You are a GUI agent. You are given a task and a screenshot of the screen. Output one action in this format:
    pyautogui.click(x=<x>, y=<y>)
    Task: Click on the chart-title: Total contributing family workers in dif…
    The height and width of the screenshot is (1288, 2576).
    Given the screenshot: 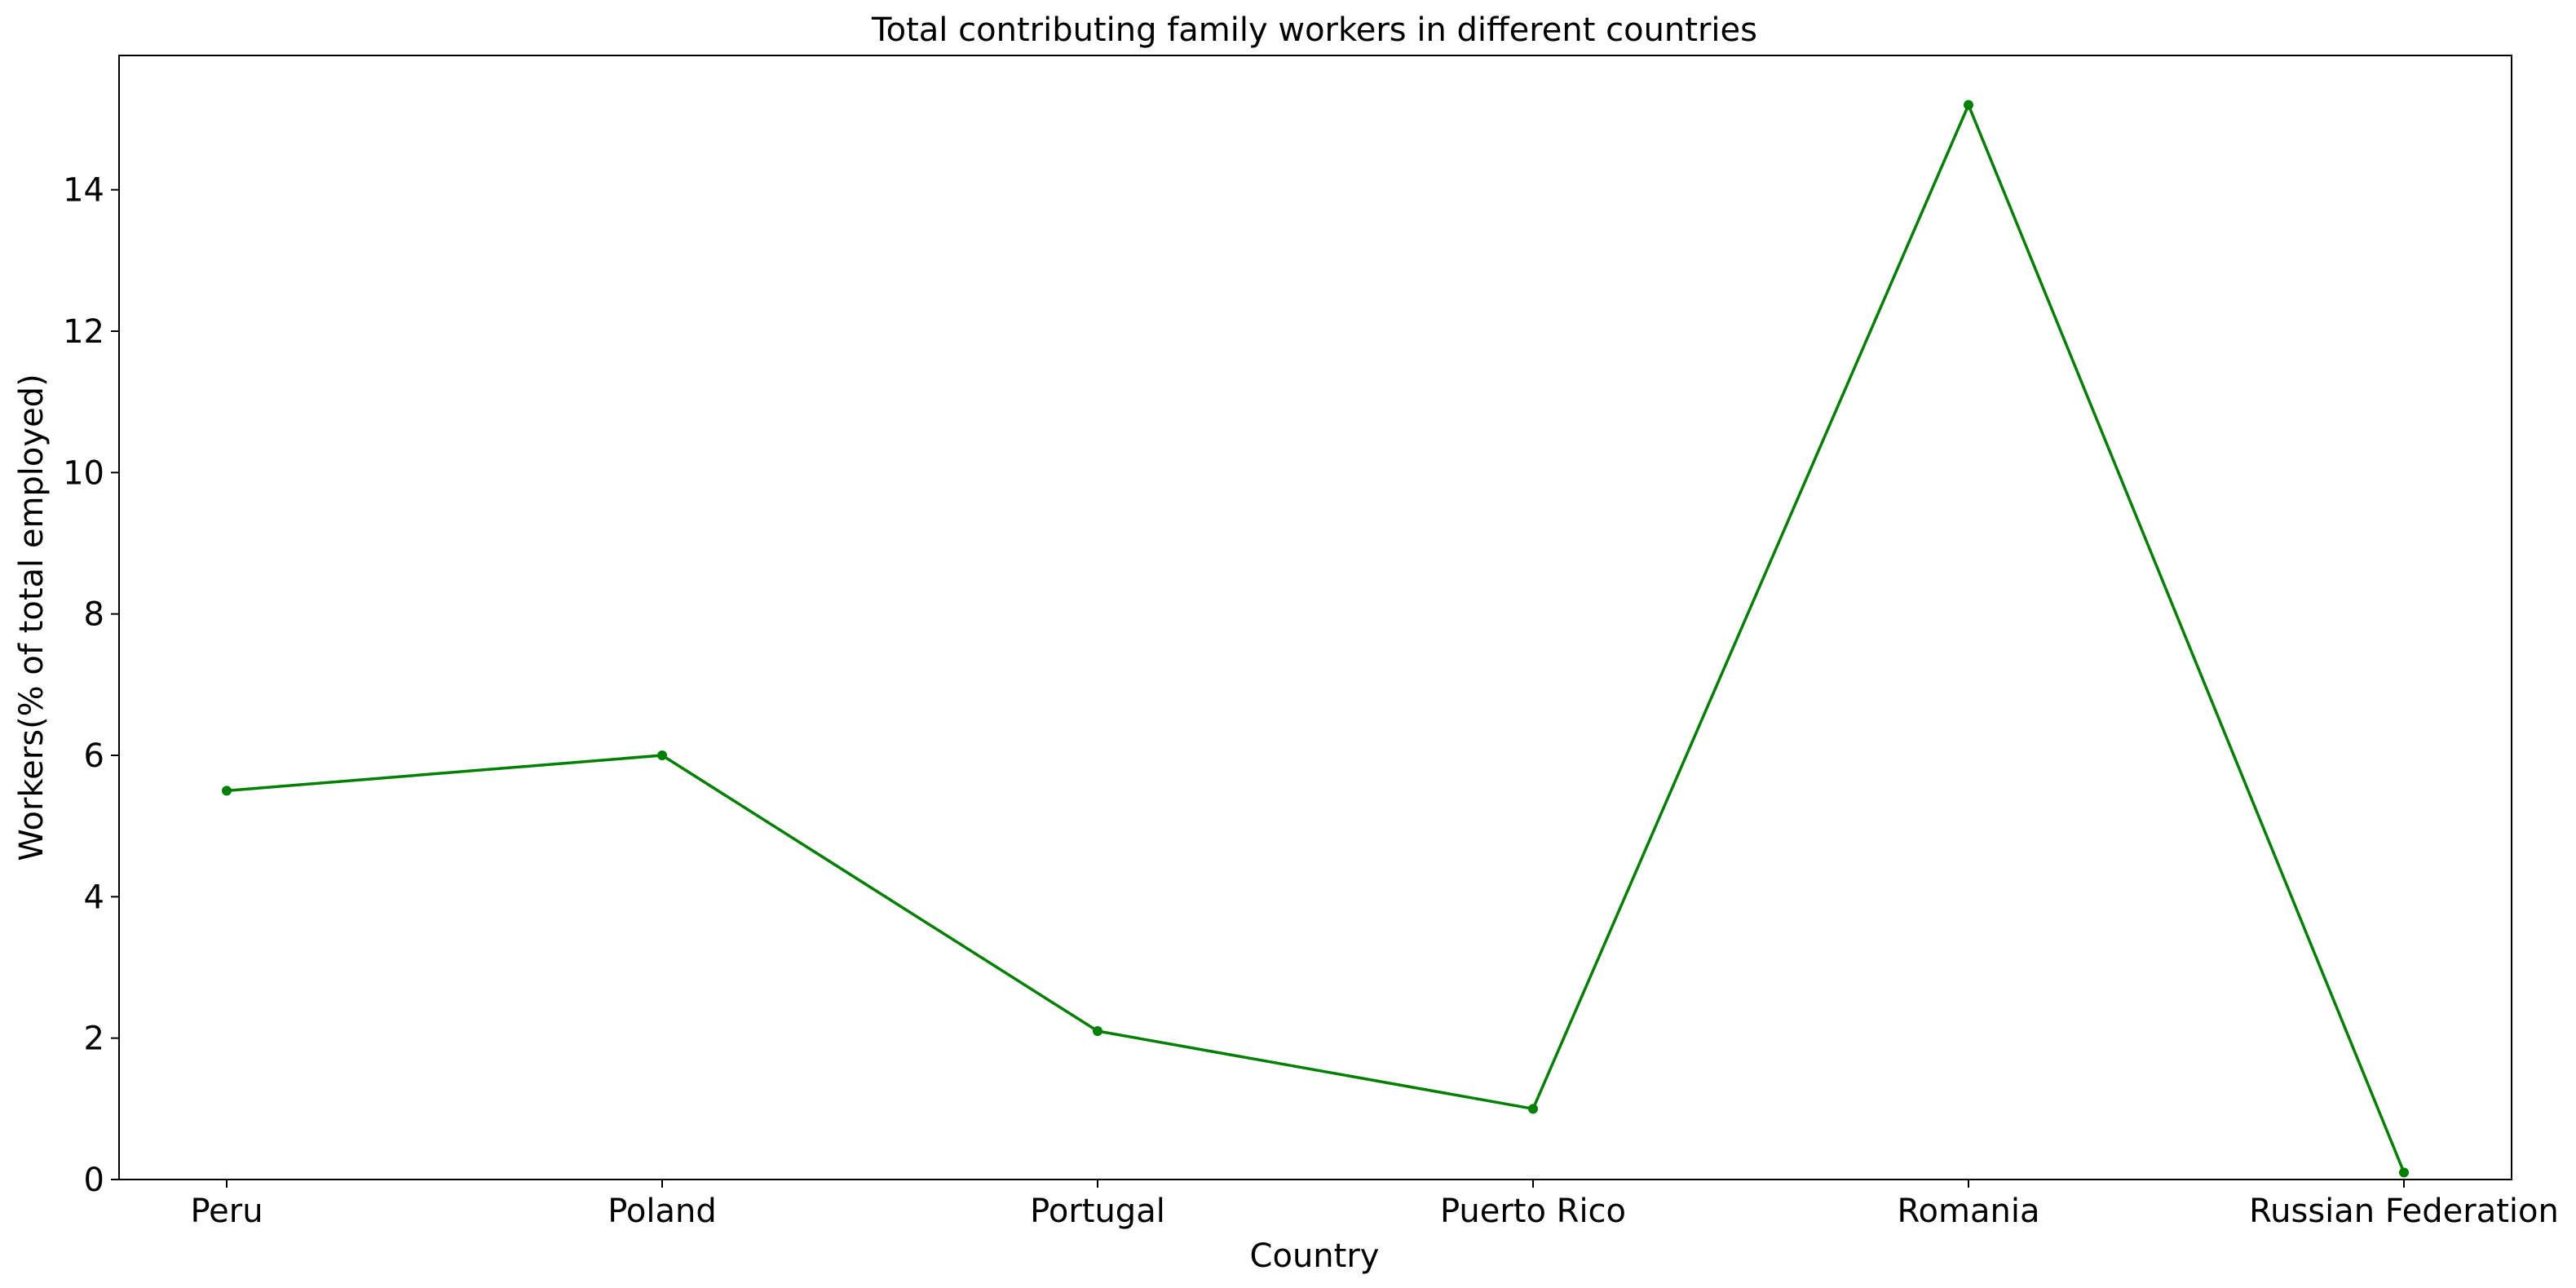 What is the action you would take?
    pyautogui.click(x=1314, y=30)
    